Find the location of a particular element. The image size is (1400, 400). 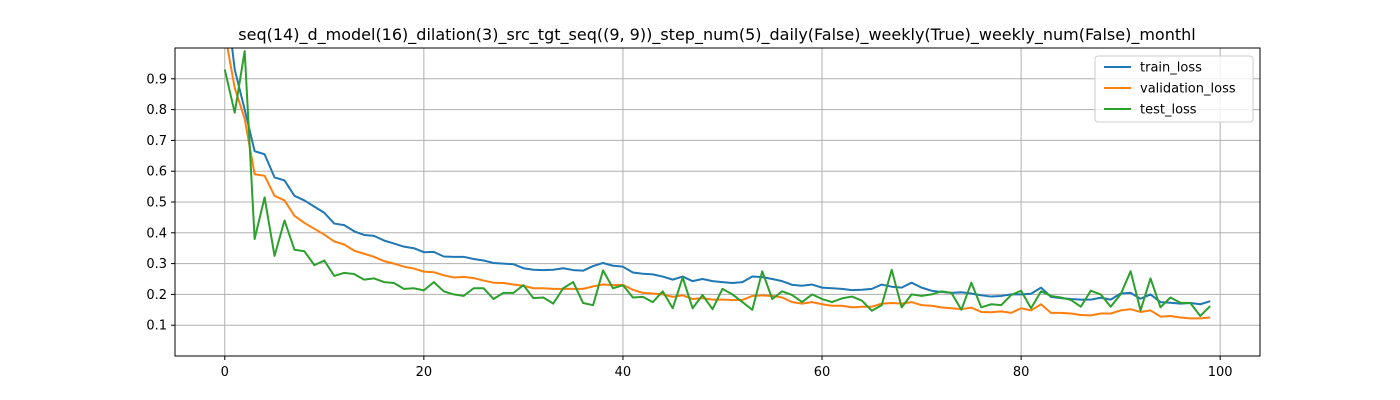

y-tick-label: 0.2 is located at coordinates (156, 295).